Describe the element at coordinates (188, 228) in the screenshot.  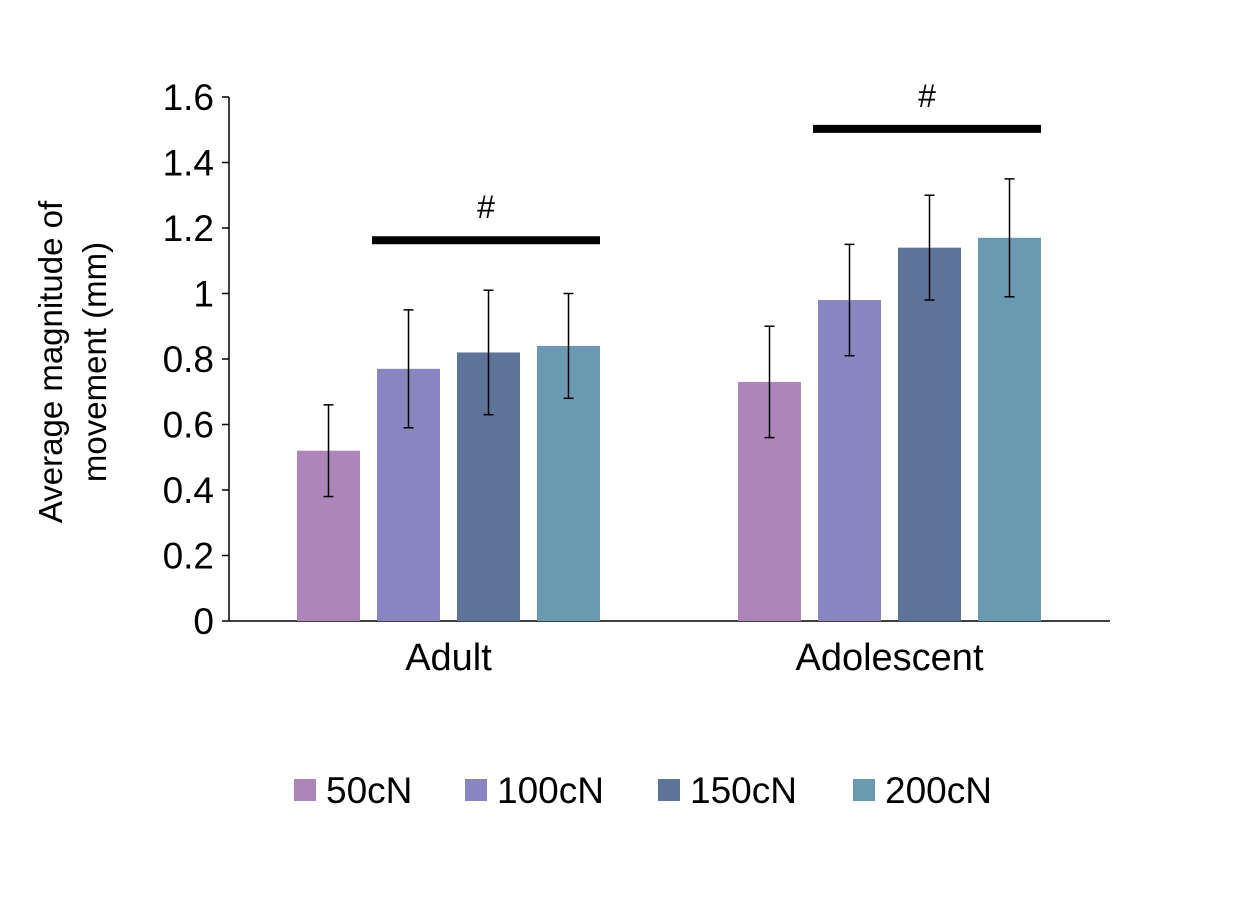
I see `y-tick-label: 1.2` at that location.